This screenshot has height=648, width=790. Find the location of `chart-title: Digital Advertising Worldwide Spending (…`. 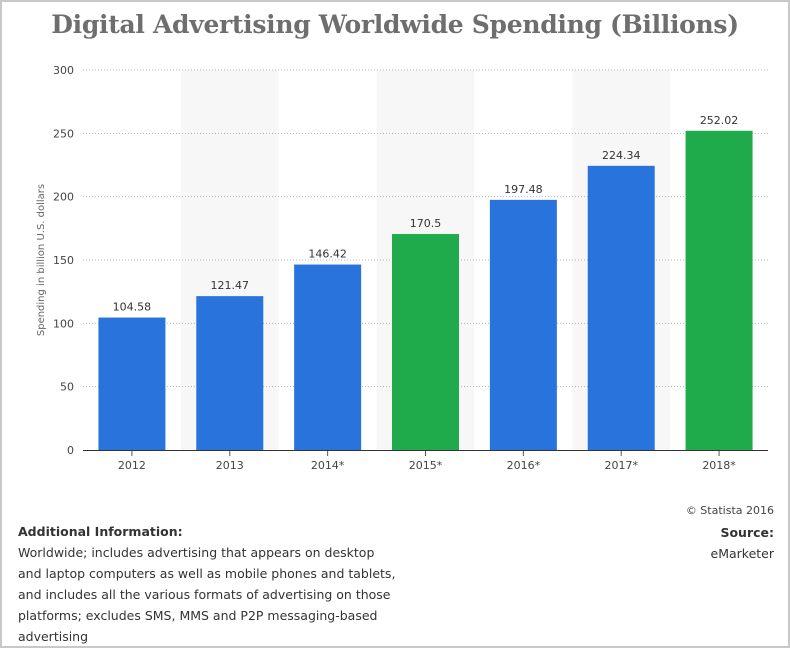

chart-title: Digital Advertising Worldwide Spending (… is located at coordinates (395, 24).